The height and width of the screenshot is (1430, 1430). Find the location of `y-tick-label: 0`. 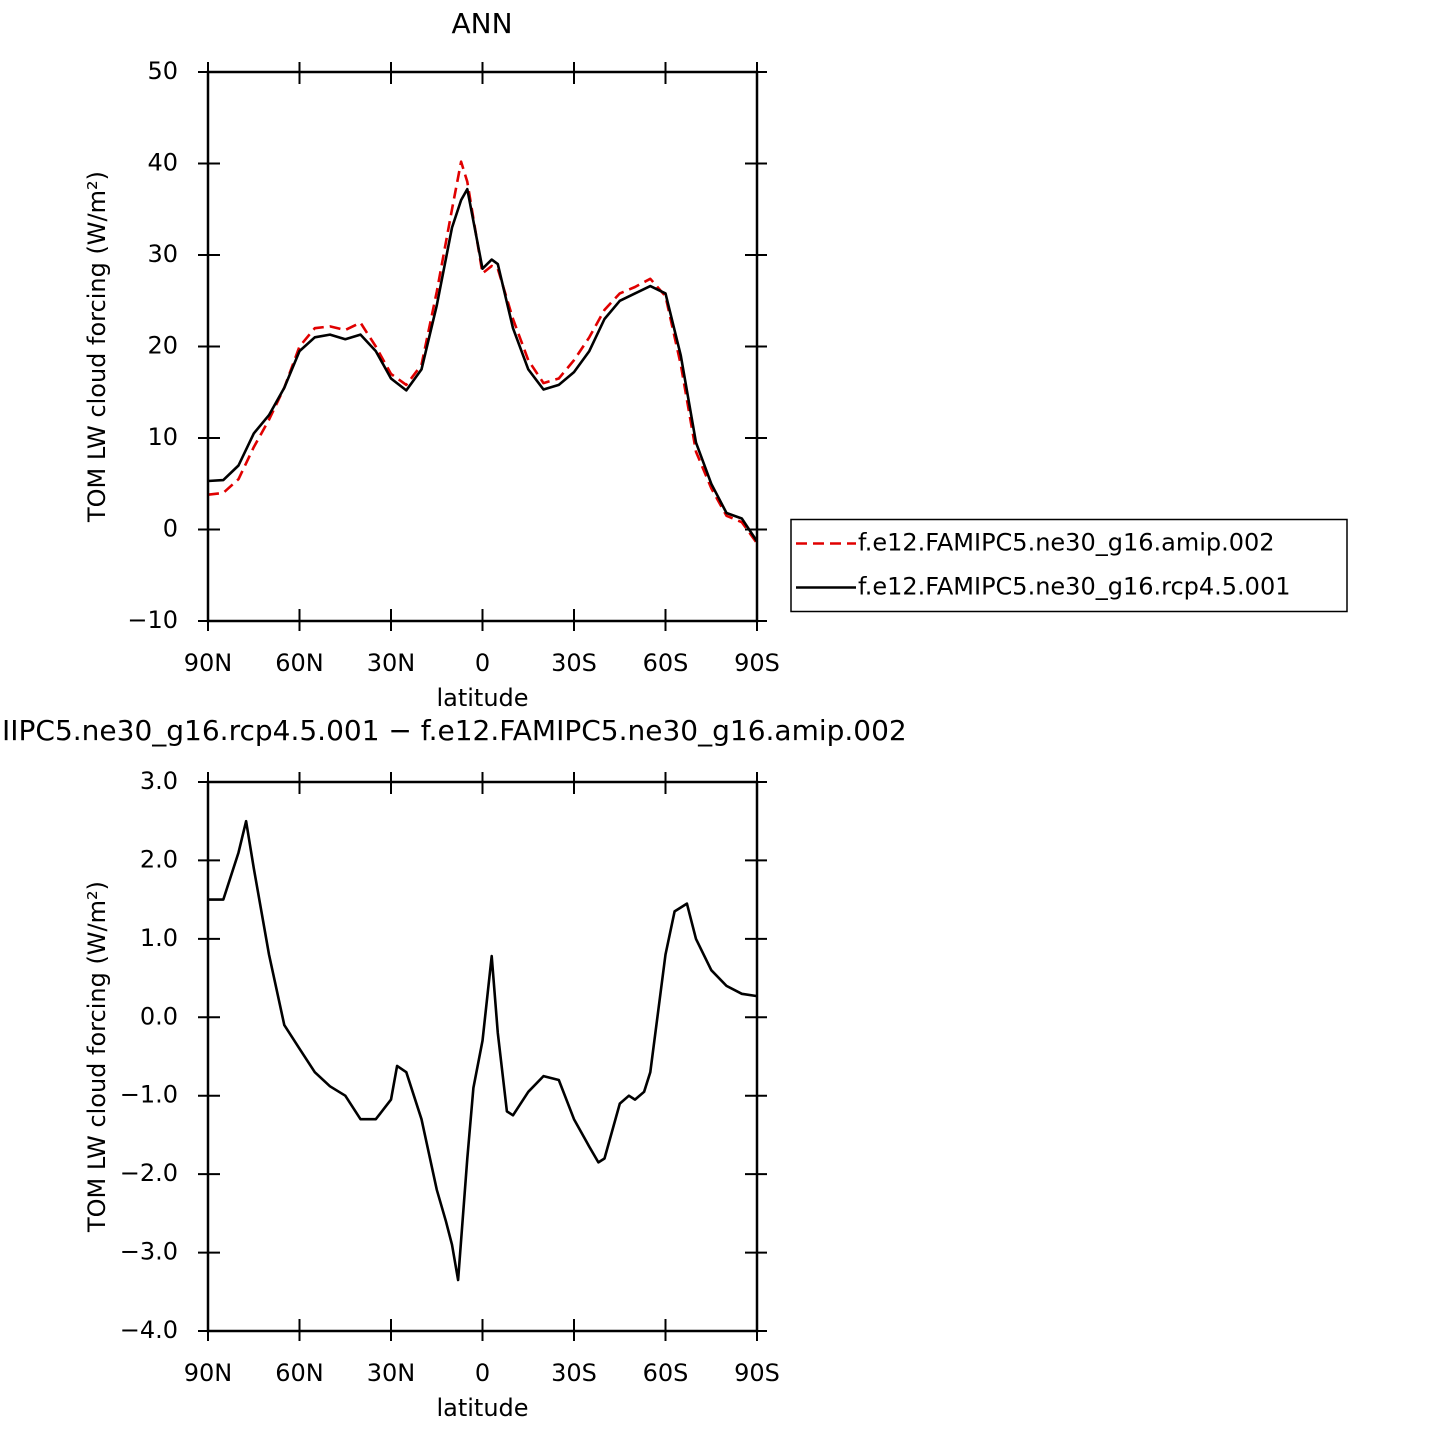

y-tick-label: 0 is located at coordinates (170, 529).